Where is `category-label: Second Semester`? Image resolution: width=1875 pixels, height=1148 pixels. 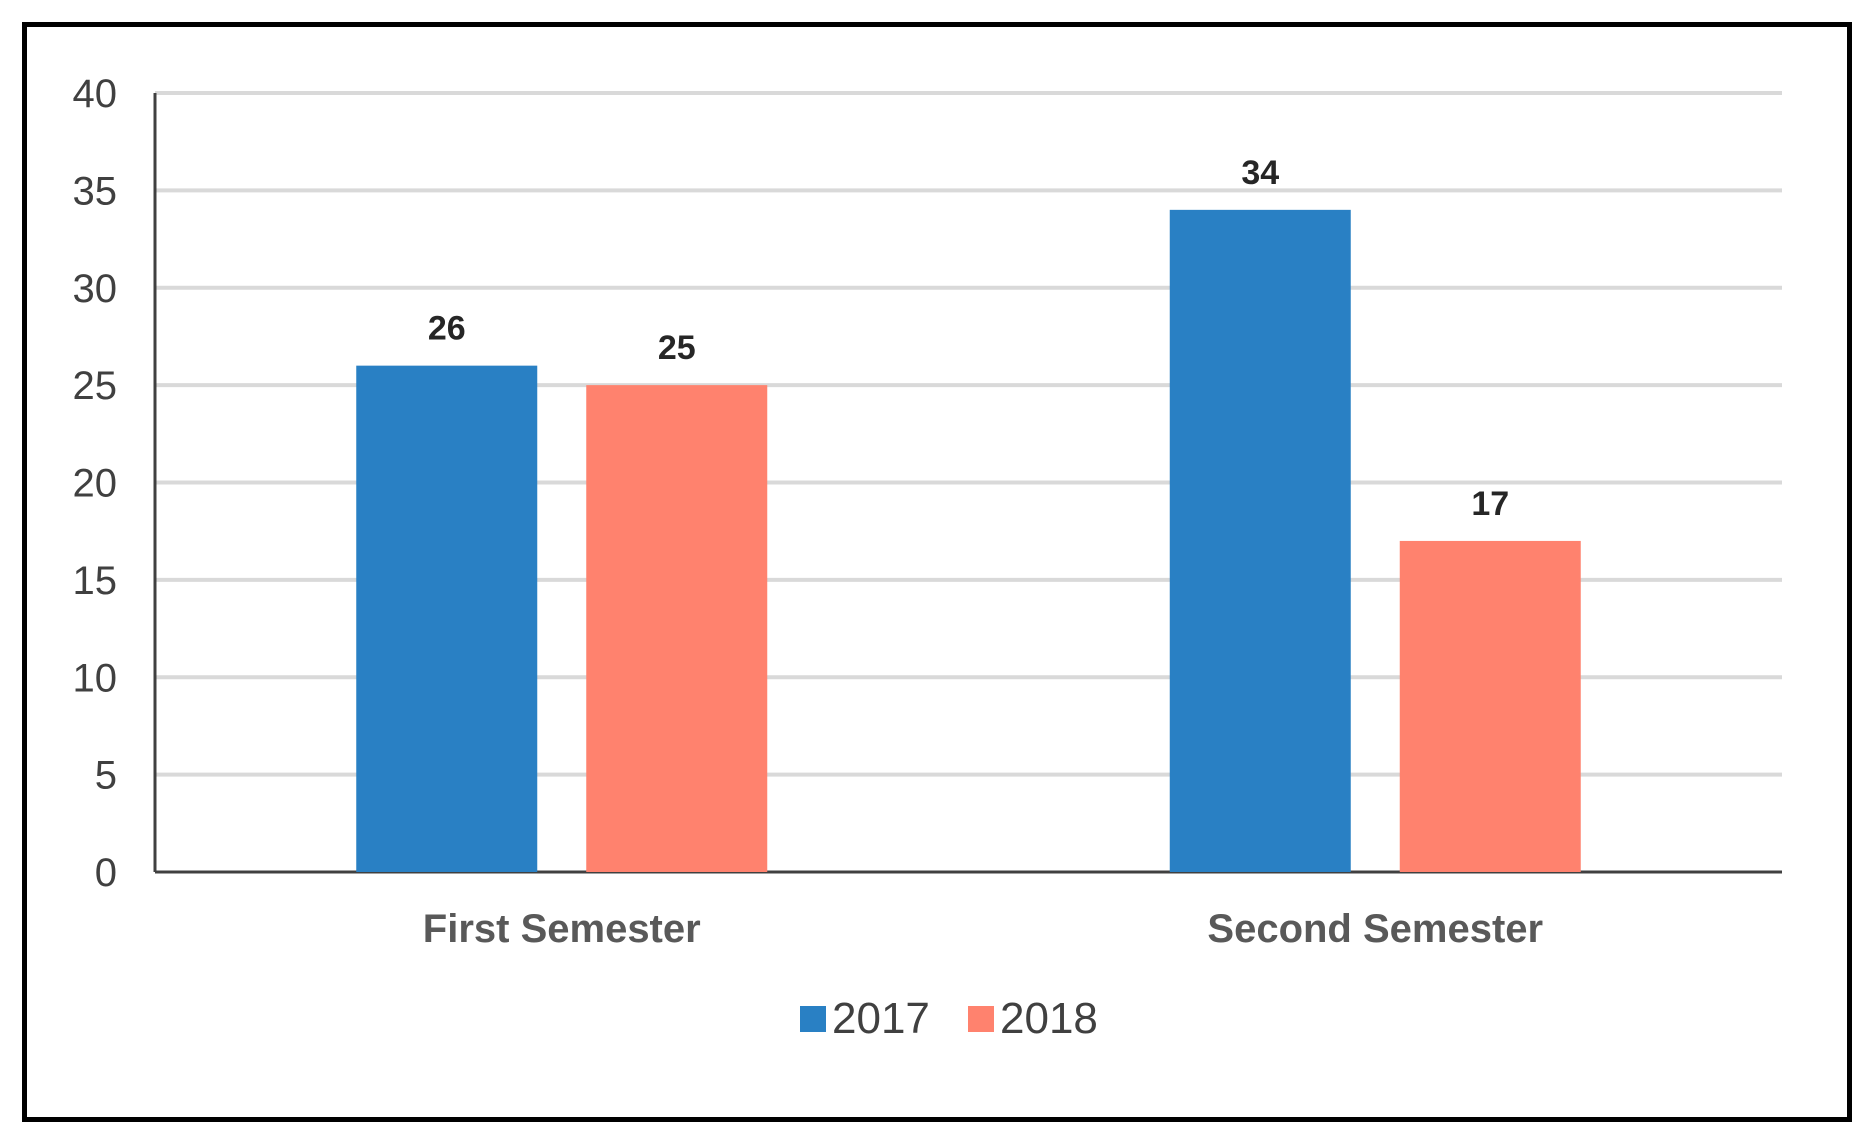
category-label: Second Semester is located at coordinates (1375, 929).